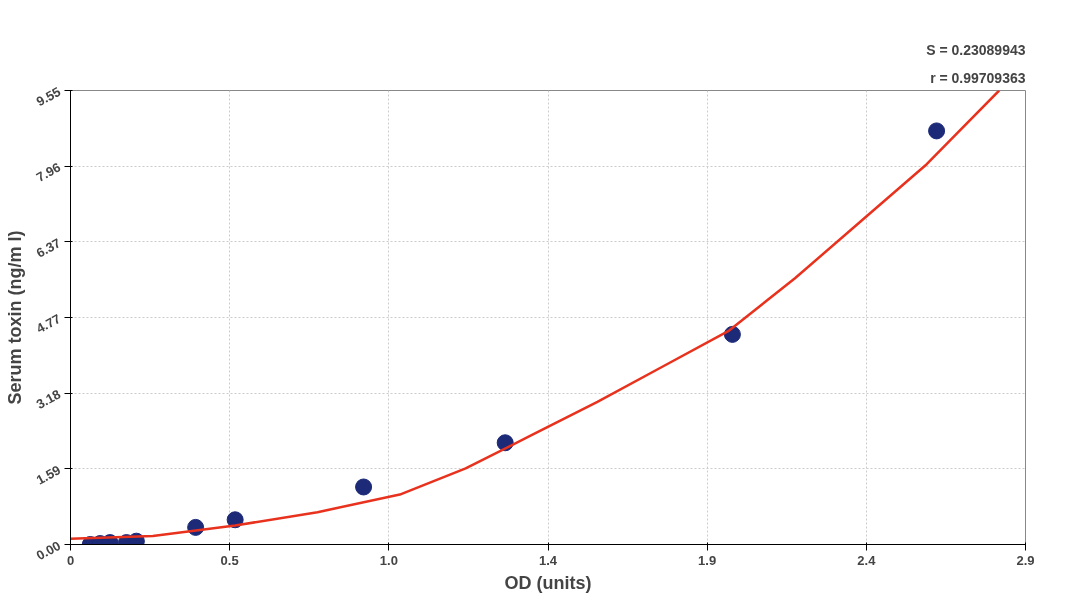 The width and height of the screenshot is (1073, 603). I want to click on x-tick-label: 0.5, so click(229, 560).